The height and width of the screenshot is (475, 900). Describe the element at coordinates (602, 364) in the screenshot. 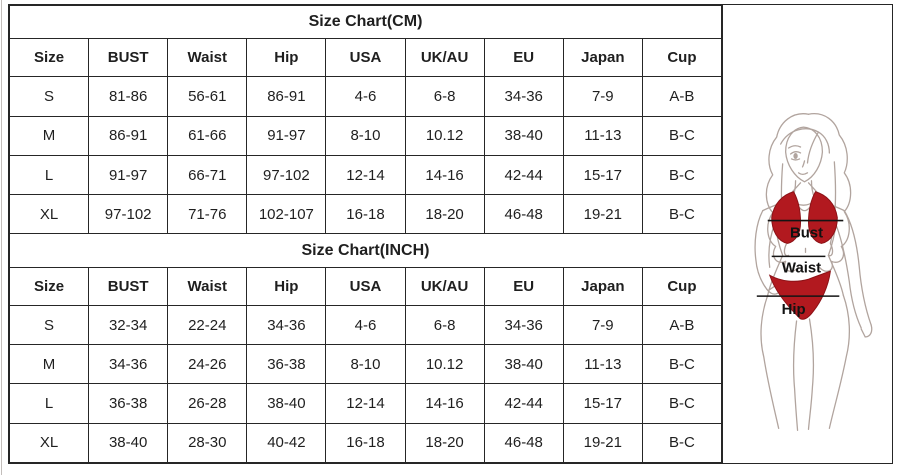

I see `cell: 11-13` at that location.